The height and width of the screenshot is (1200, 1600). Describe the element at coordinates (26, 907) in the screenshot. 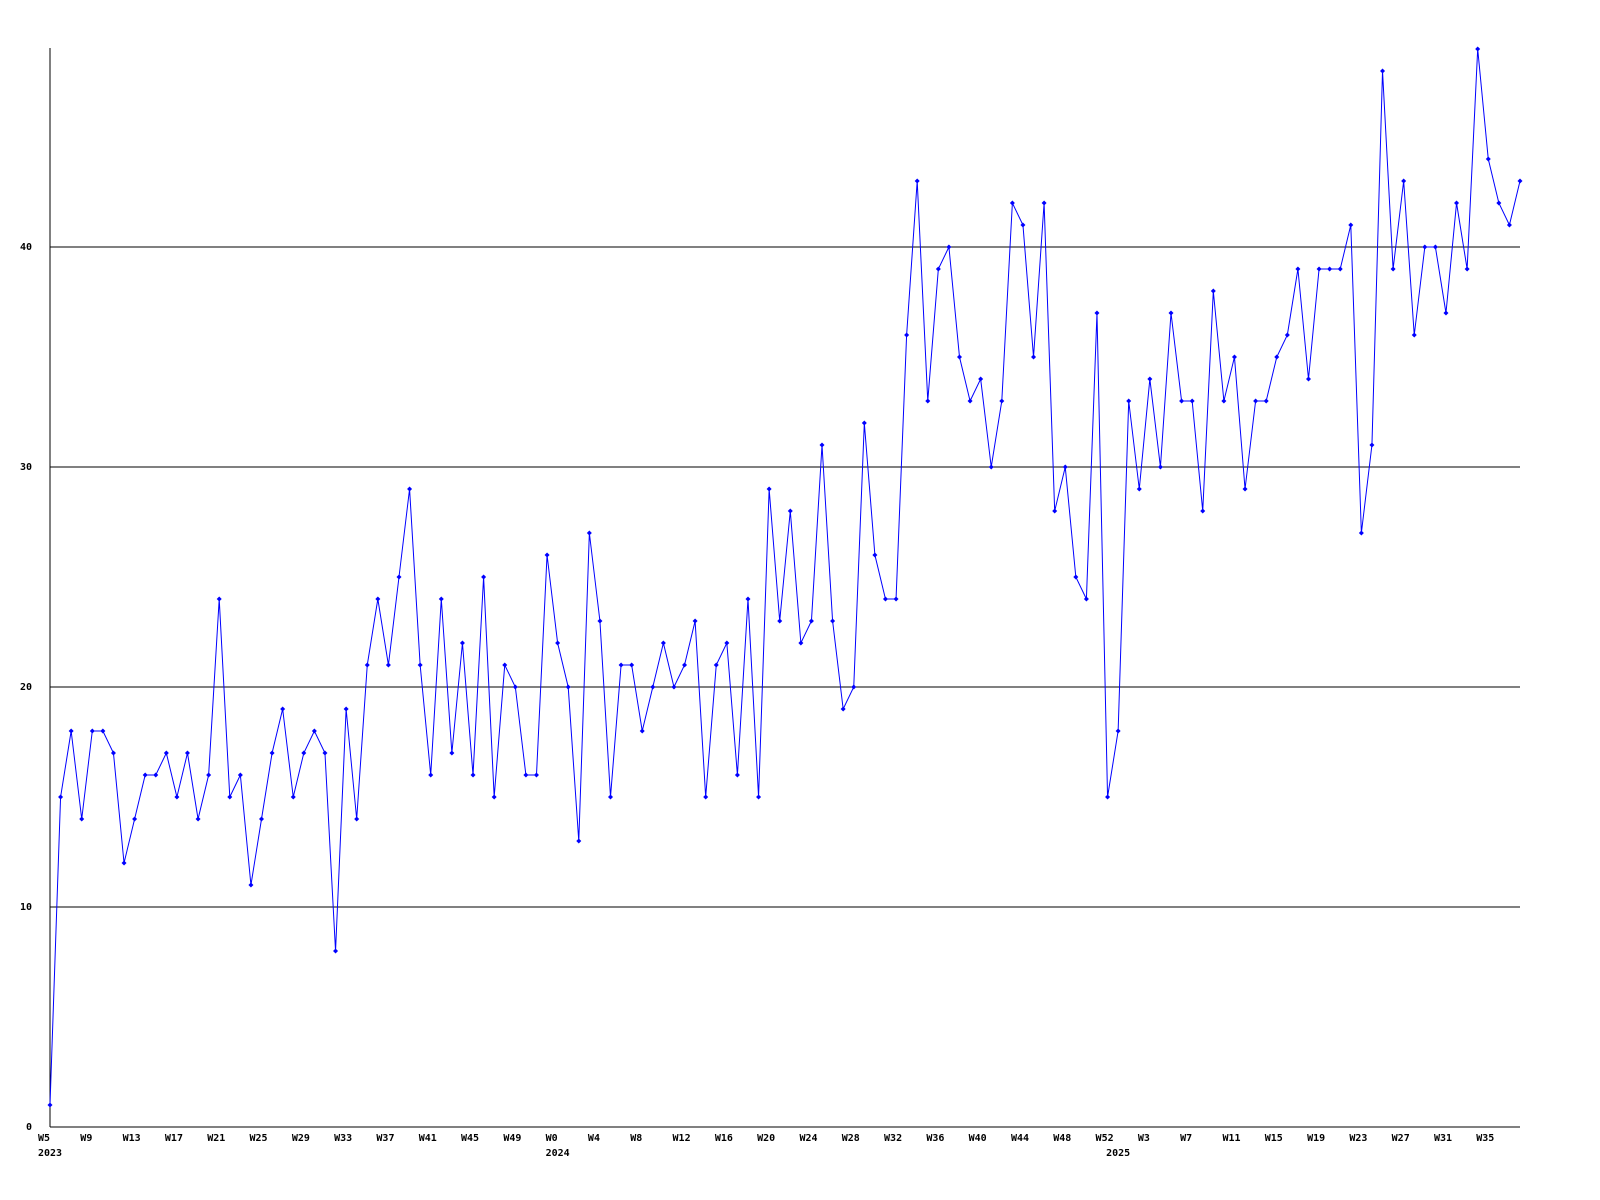

I see `y-tick-label: 10` at that location.